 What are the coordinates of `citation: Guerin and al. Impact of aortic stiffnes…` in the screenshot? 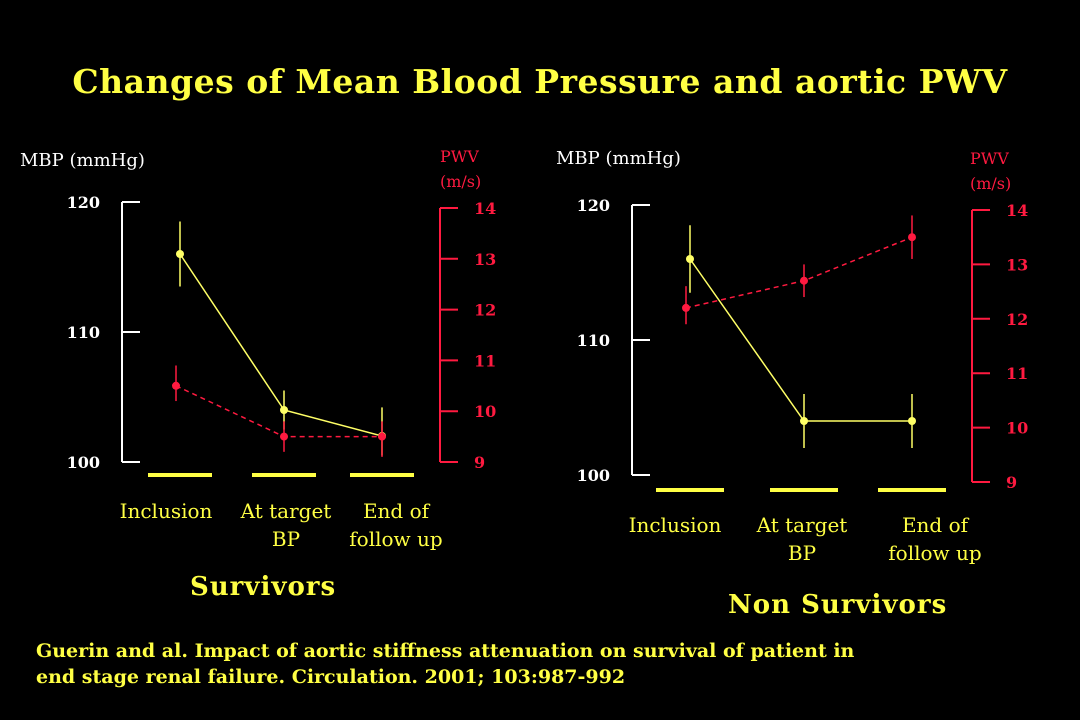 It's located at (541, 664).